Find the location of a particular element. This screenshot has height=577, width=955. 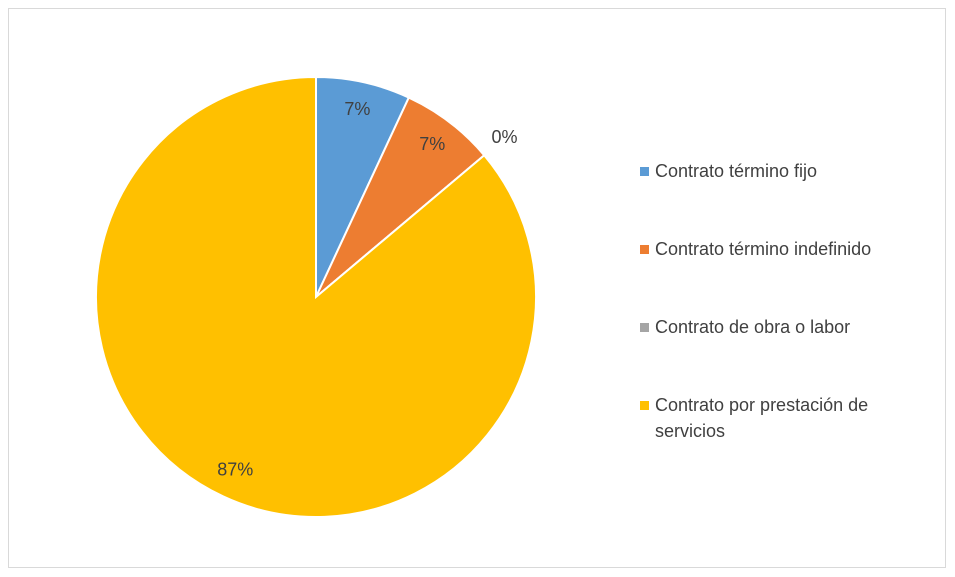

legend-item: Contrato de obra o labor is located at coordinates (785, 327).